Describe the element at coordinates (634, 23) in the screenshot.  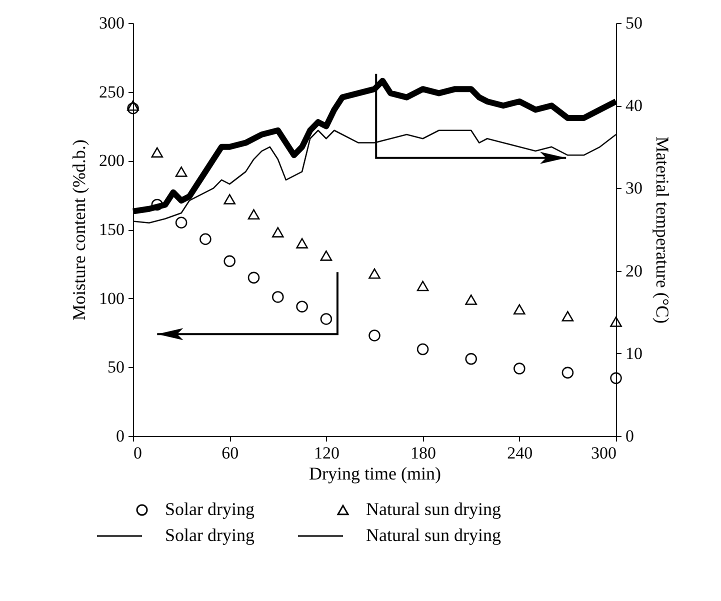
I see `y2-tick-label: 50` at that location.